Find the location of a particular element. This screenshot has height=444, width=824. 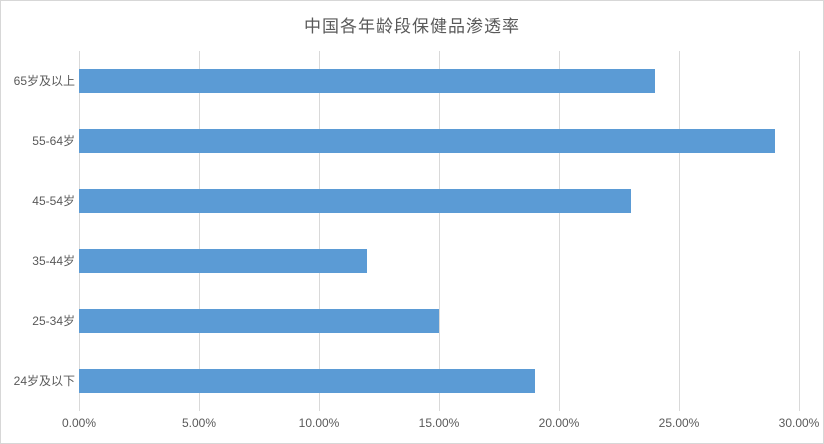

y-axis-label: 25-34岁 is located at coordinates (53, 321).